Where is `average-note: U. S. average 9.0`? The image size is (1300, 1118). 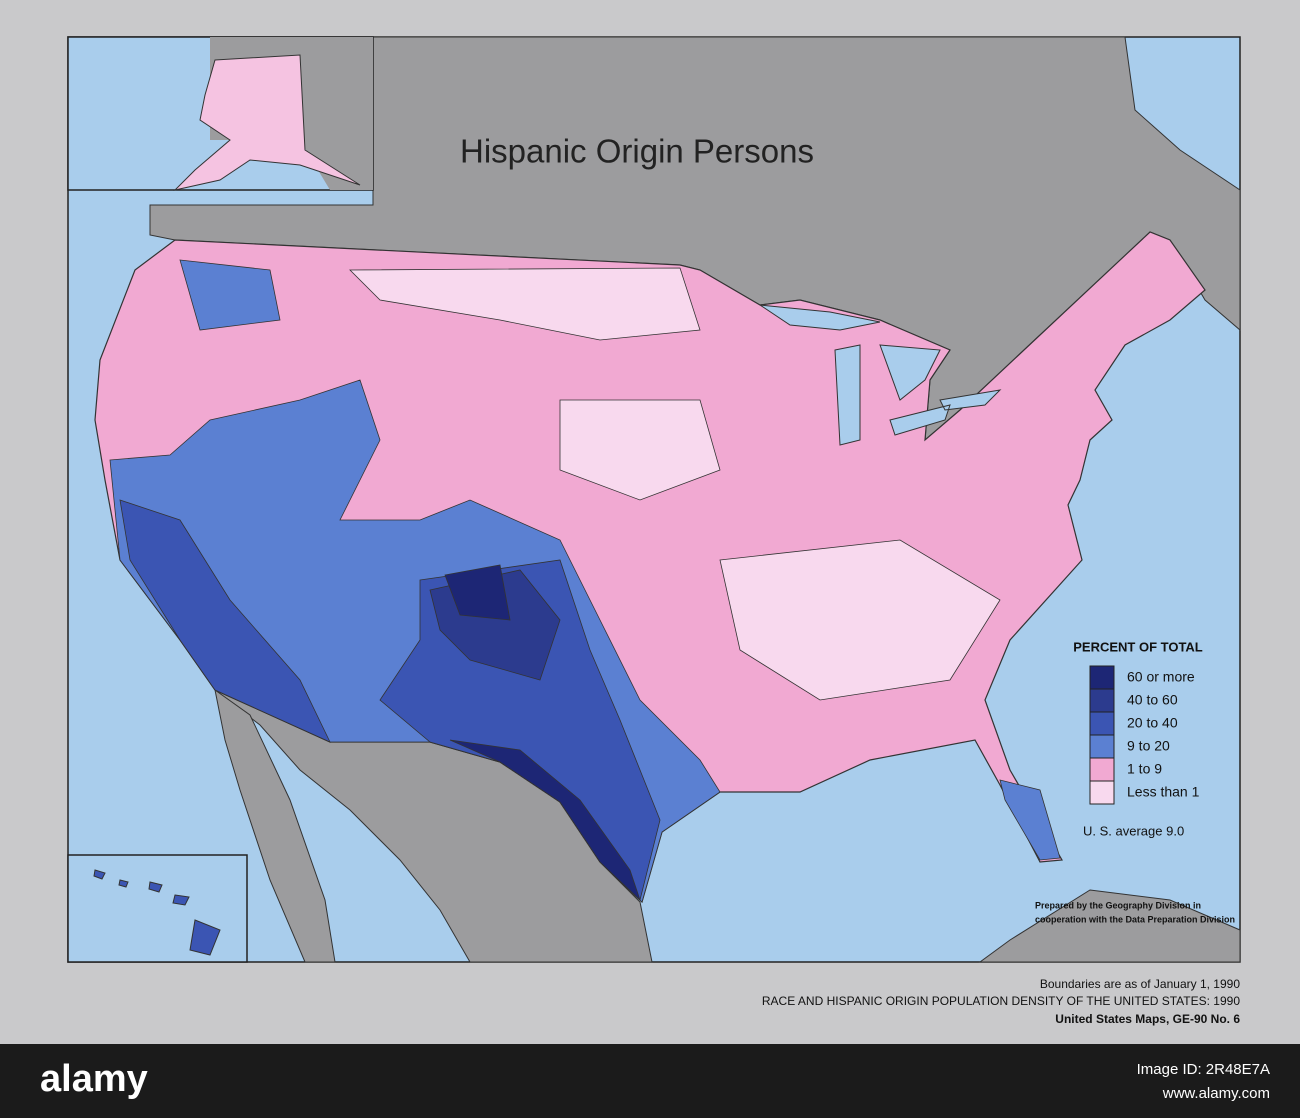
average-note: U. S. average 9.0 is located at coordinates (1133, 830).